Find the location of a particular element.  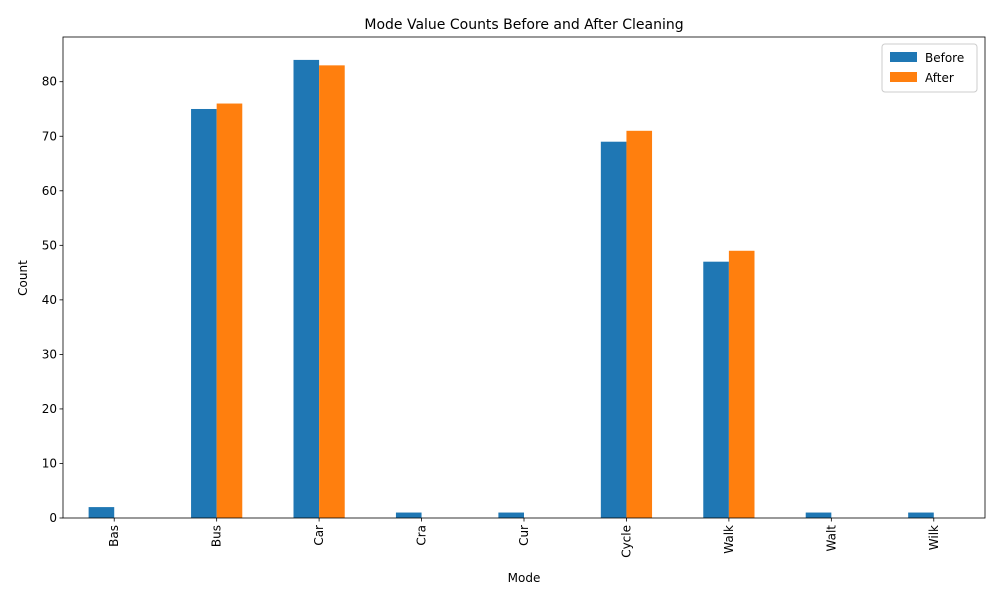

x-tick-label: Wilk is located at coordinates (934, 537).